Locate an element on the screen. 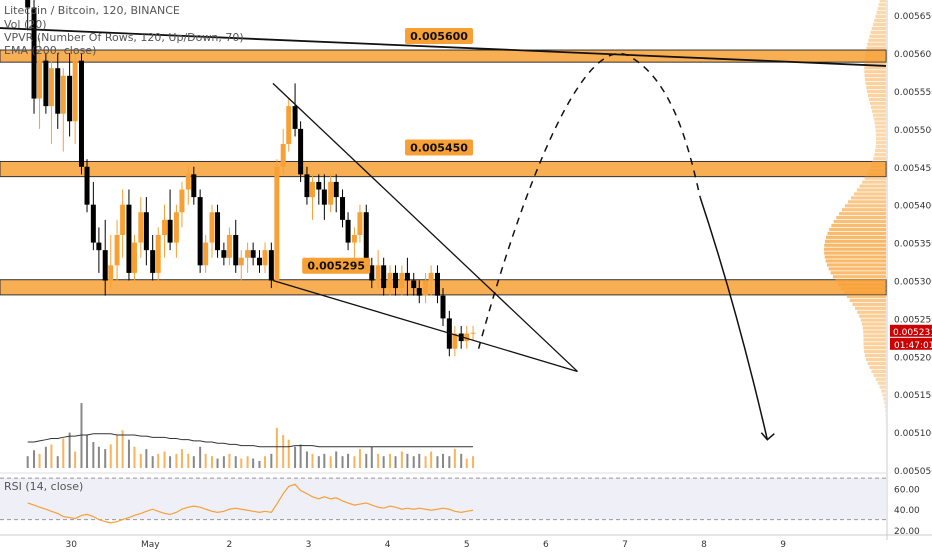 This screenshot has height=555, width=932. vol-legend: Vol (20) is located at coordinates (25, 24).